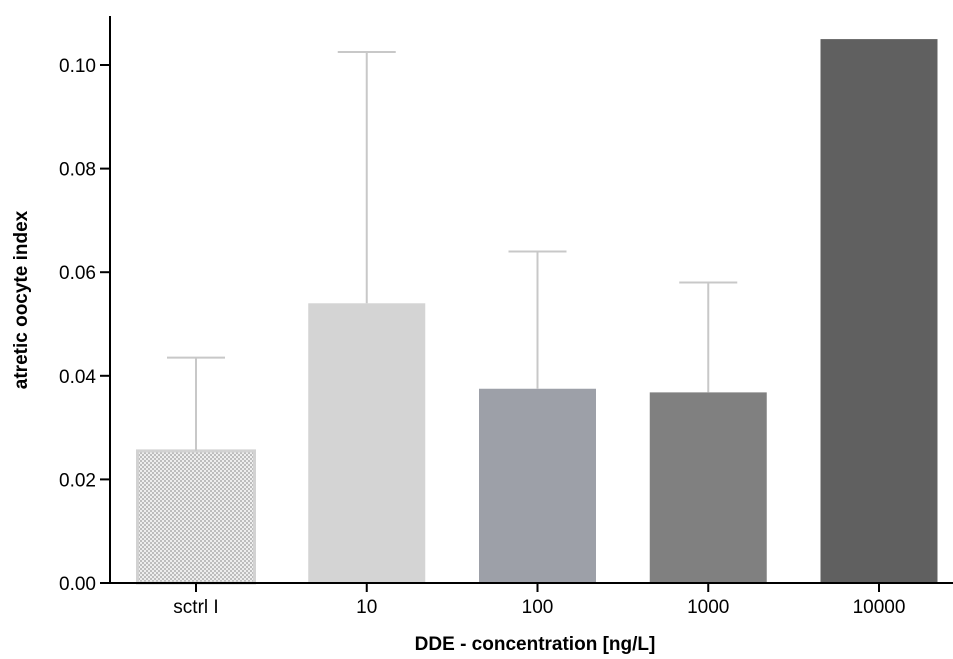  I want to click on x-ticks-layer: sctrl I 10 100 1000 10000, so click(539, 600).